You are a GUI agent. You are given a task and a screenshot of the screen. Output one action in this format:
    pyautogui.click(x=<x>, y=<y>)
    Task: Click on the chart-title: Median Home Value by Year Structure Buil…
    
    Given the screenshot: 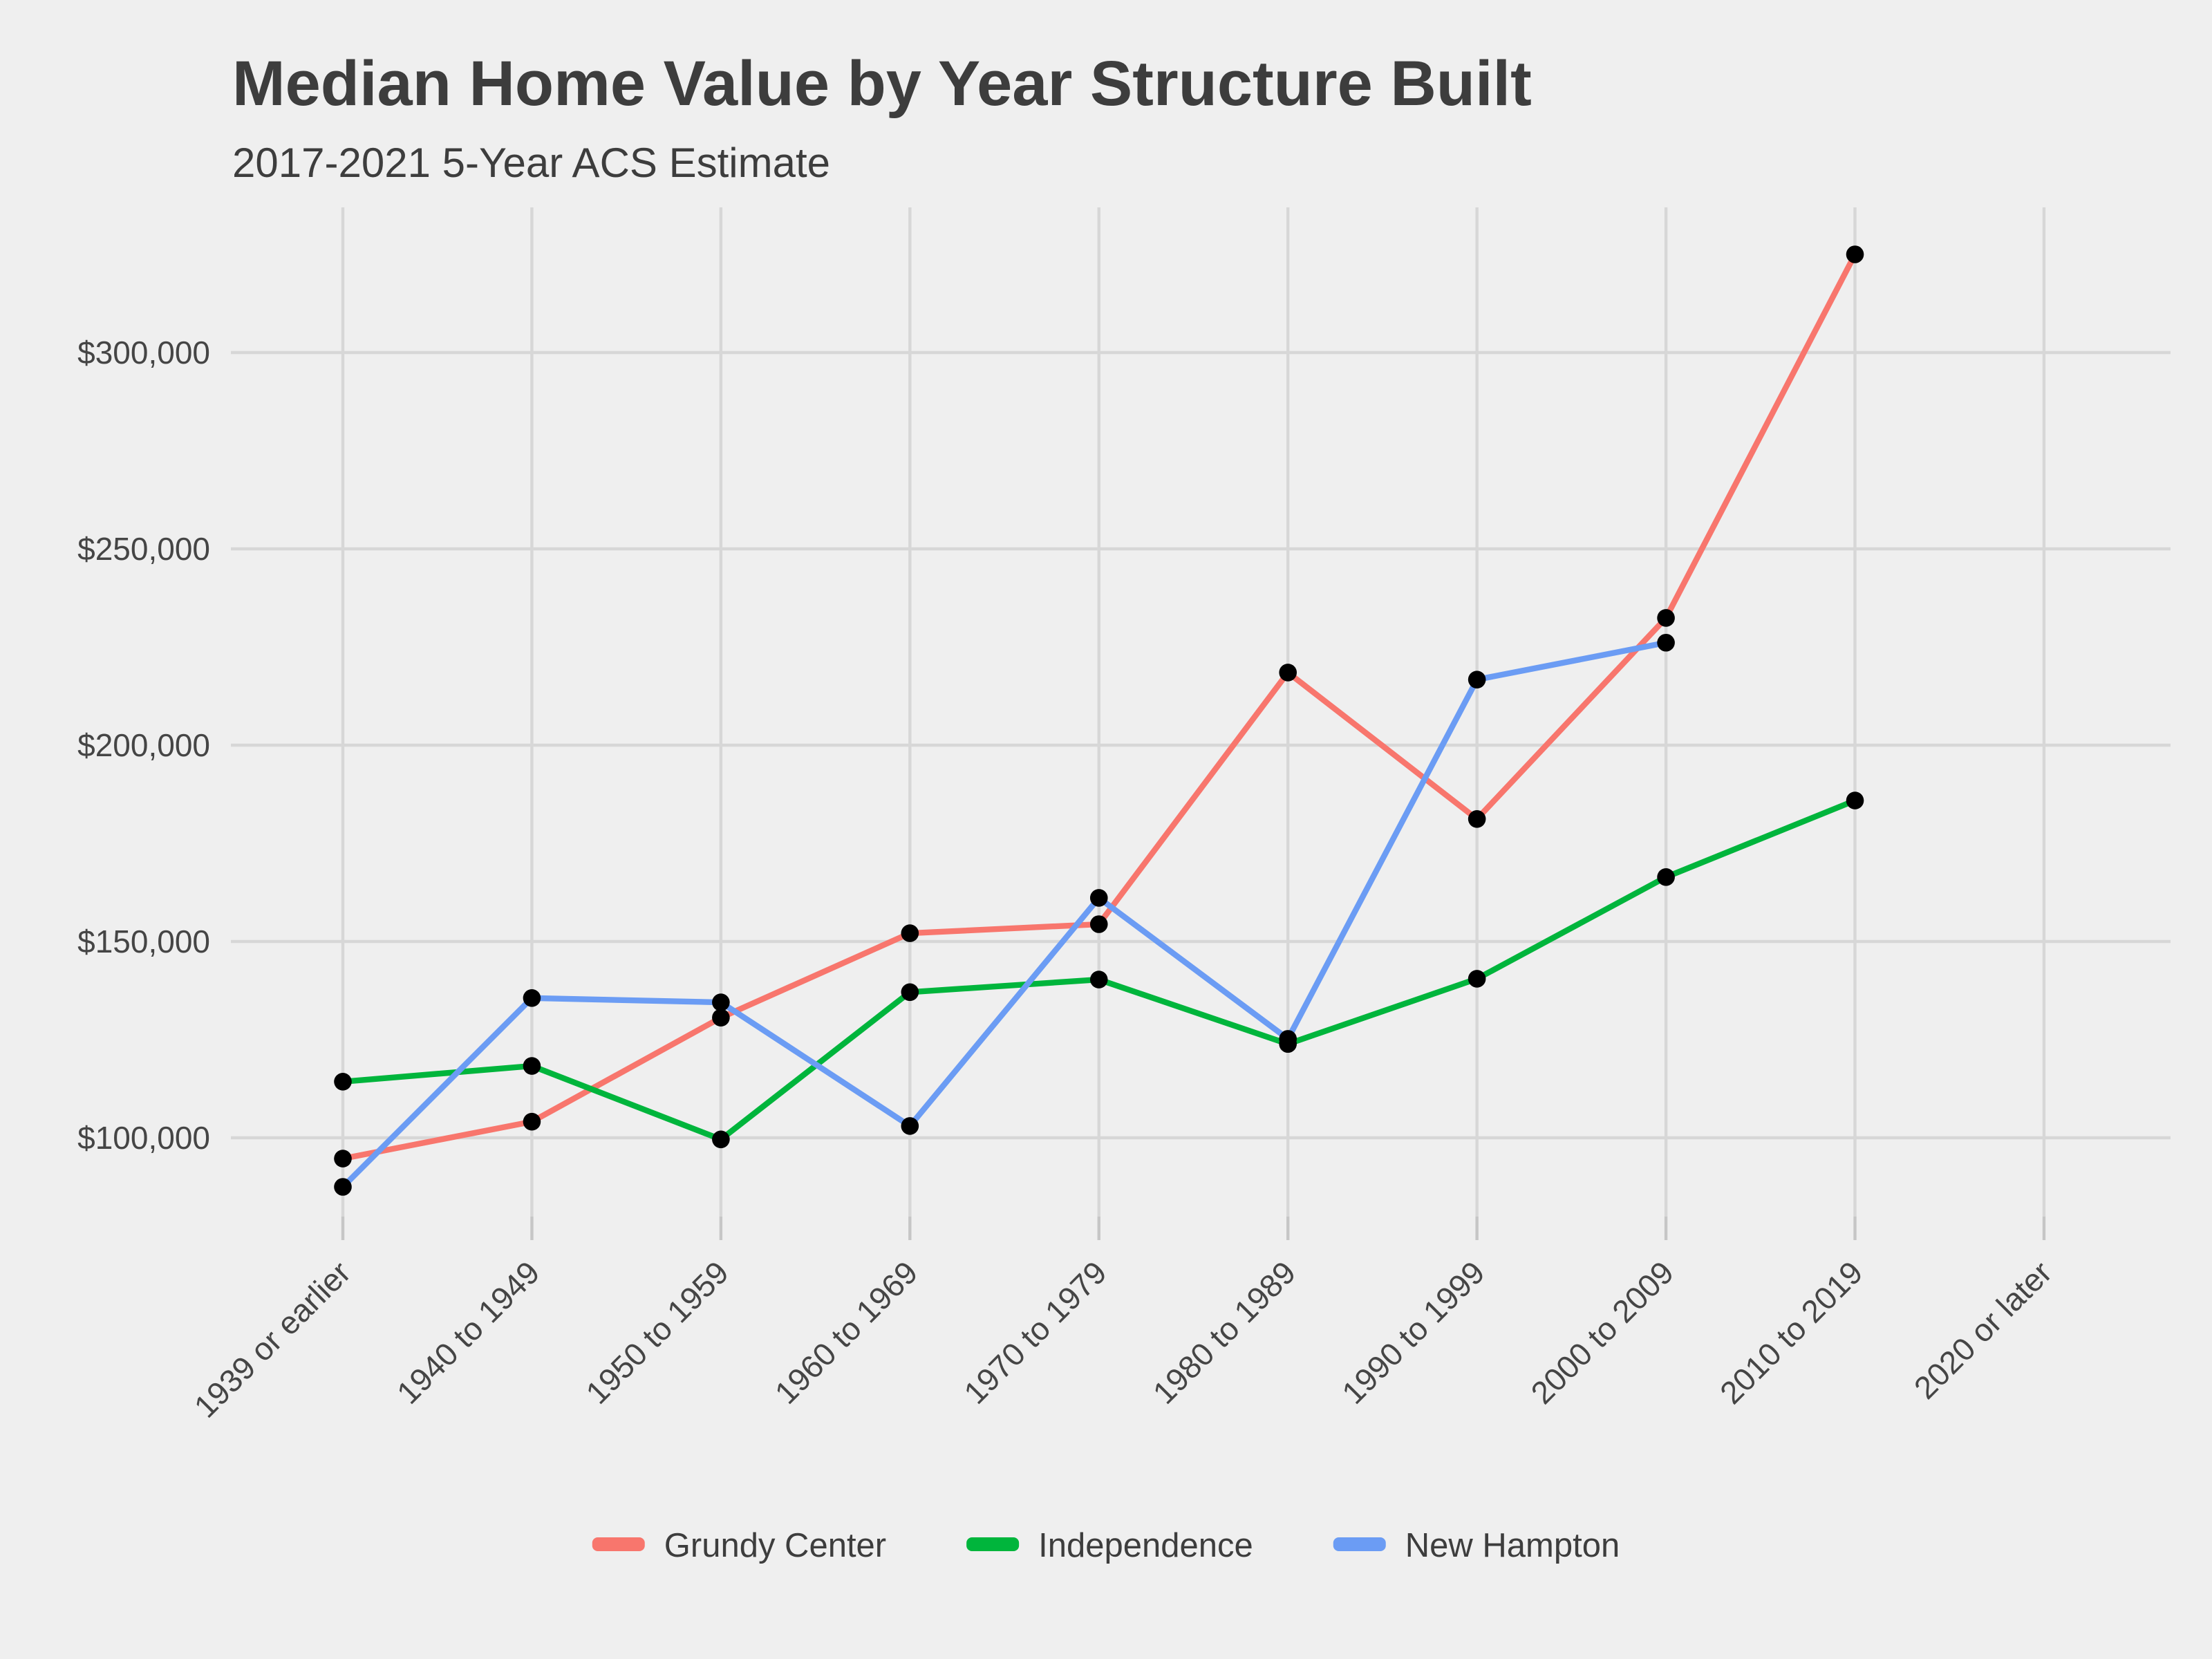 What is the action you would take?
    pyautogui.click(x=882, y=83)
    